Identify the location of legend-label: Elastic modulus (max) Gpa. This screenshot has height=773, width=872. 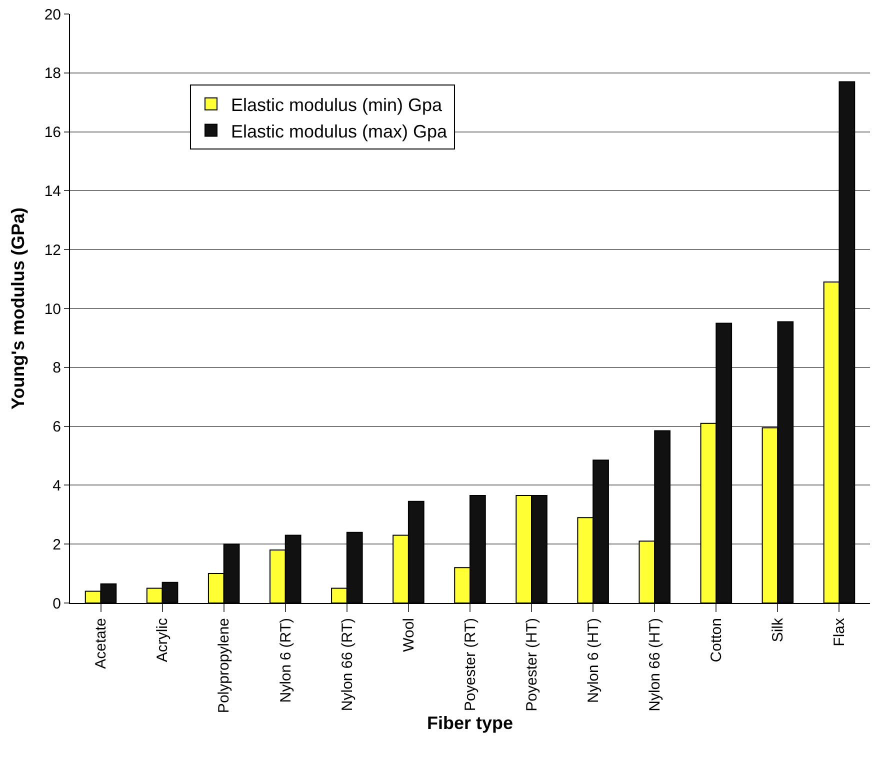
(339, 131).